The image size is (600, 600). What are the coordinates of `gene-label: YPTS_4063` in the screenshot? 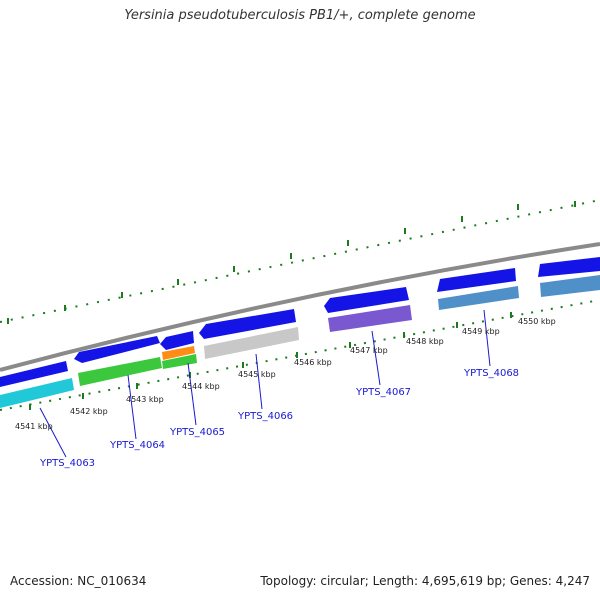 It's located at (67, 463).